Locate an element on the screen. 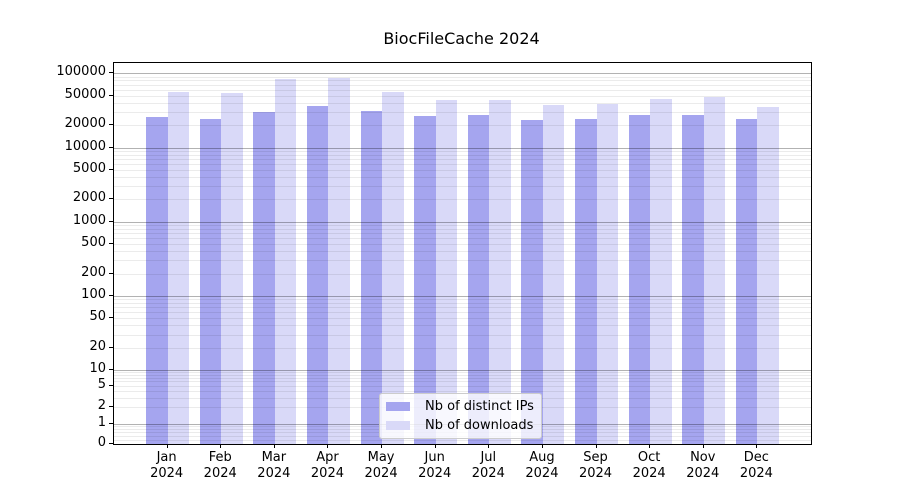 The image size is (900, 500). bar-downloads-feb is located at coordinates (232, 268).